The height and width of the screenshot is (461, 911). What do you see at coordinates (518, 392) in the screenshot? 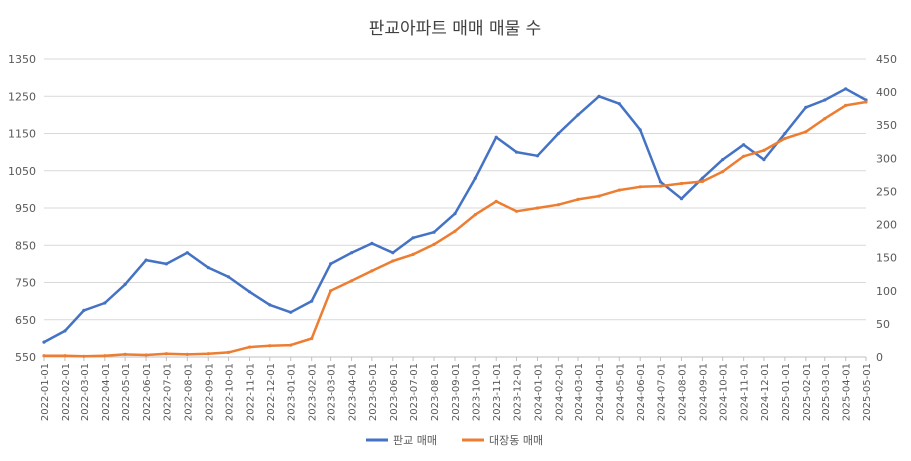
I see `x-tick-label: 2023-12-01` at bounding box center [518, 392].